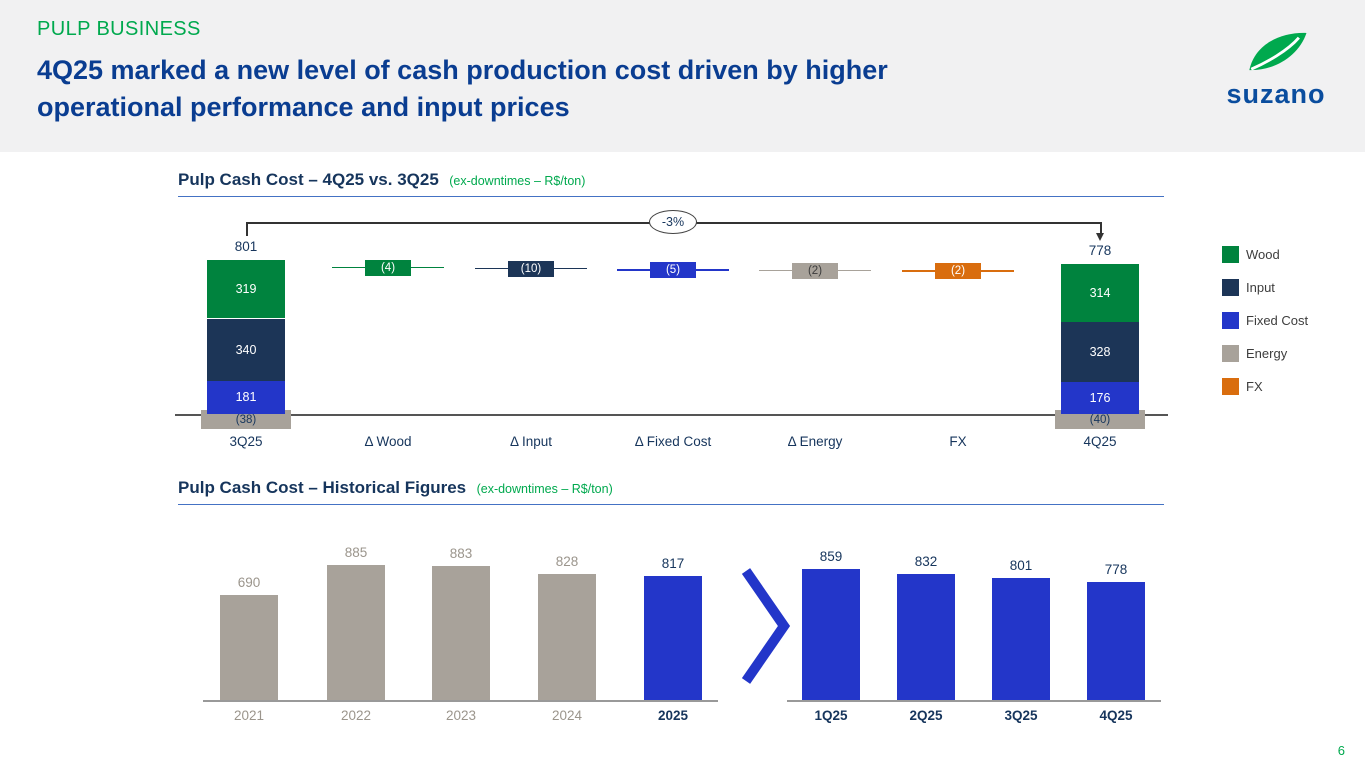 The image size is (1365, 768). What do you see at coordinates (1100, 419) in the screenshot?
I see `bar-segment-negative: (40)` at bounding box center [1100, 419].